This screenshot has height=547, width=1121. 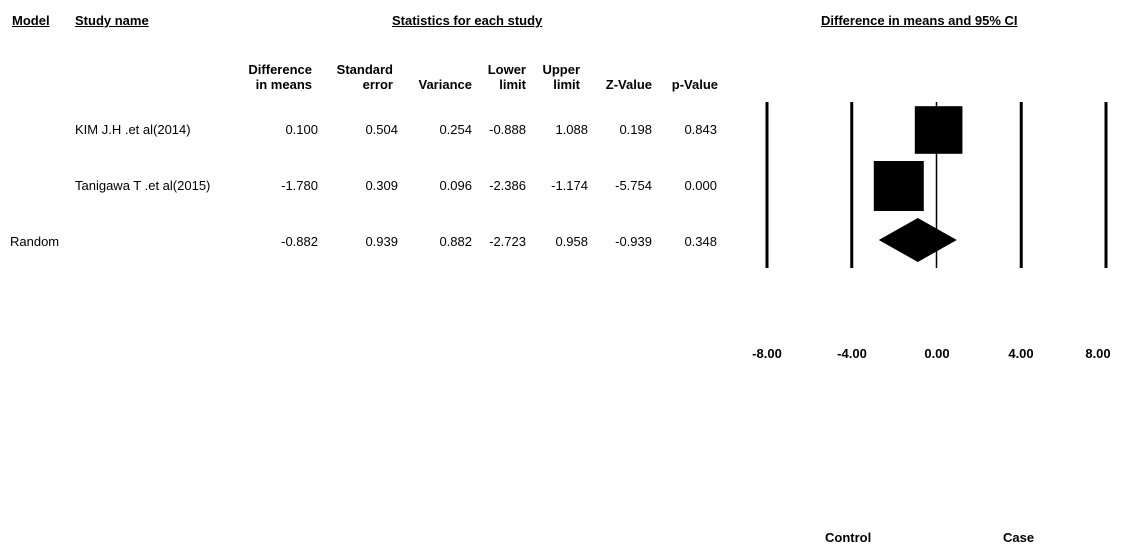 I want to click on col-header-lower-limit-line1: Lower, so click(x=506, y=69).